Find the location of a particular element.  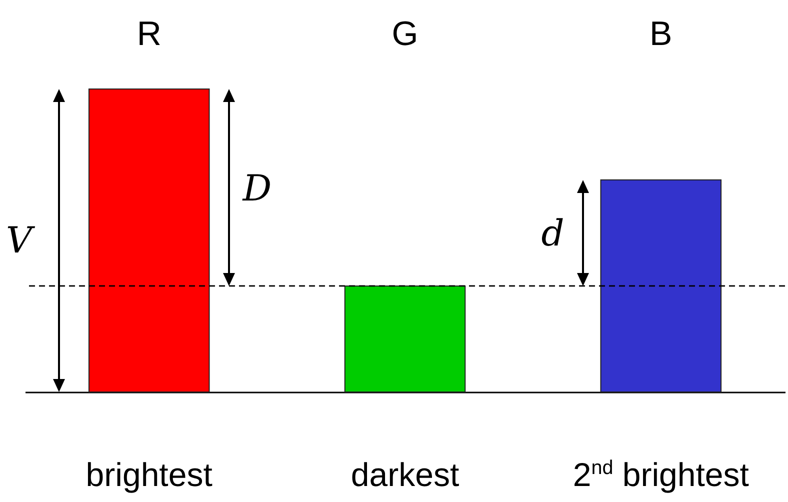

text: darkest is located at coordinates (405, 475).